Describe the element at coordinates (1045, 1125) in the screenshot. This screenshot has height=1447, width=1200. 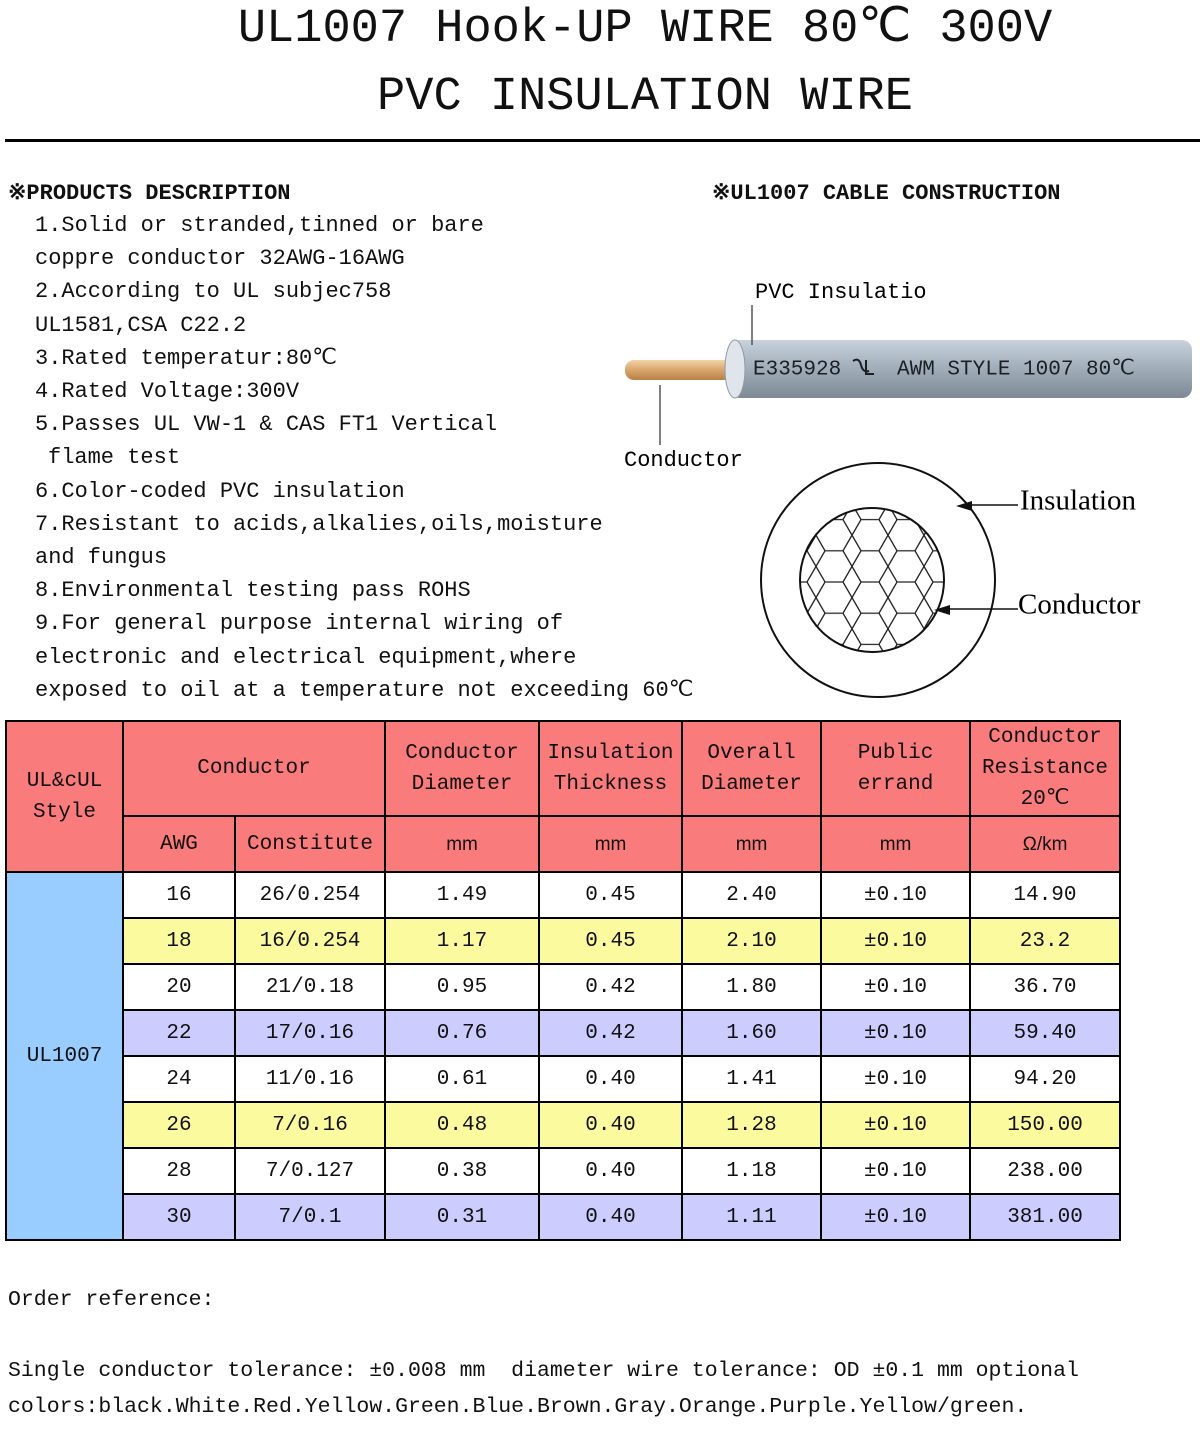
I see `data-cell: 150.00` at that location.